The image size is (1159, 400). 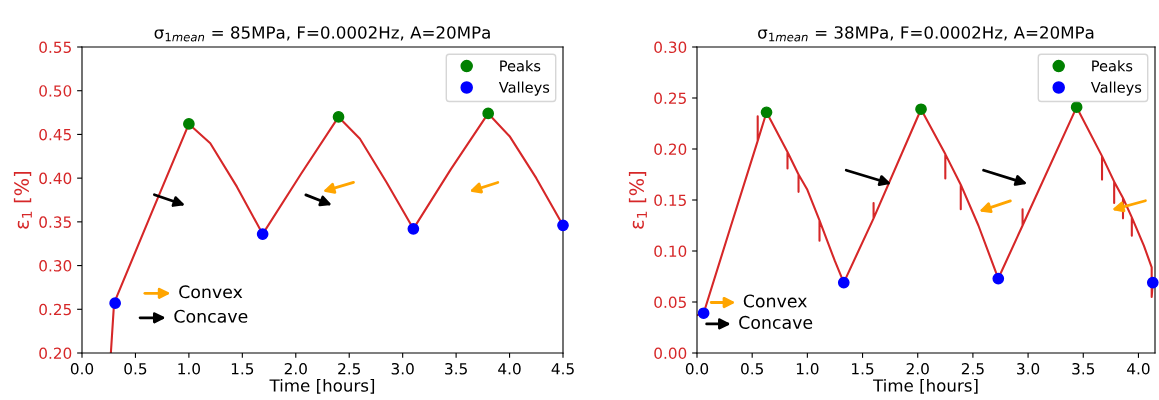 What do you see at coordinates (670, 302) in the screenshot?
I see `y-tick-label: 0.05` at bounding box center [670, 302].